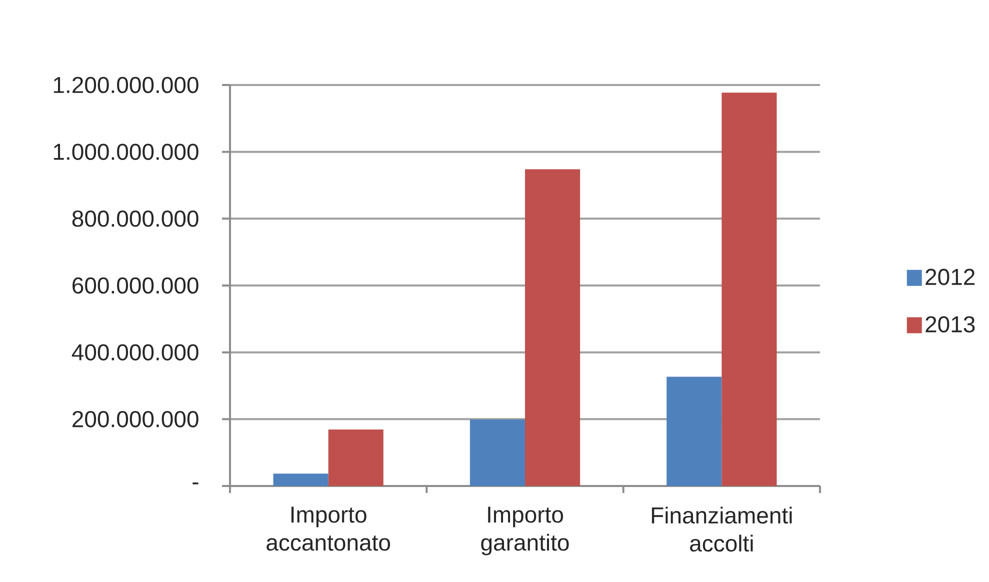  I want to click on y-tick-label: 1.000.000.000, so click(126, 152).